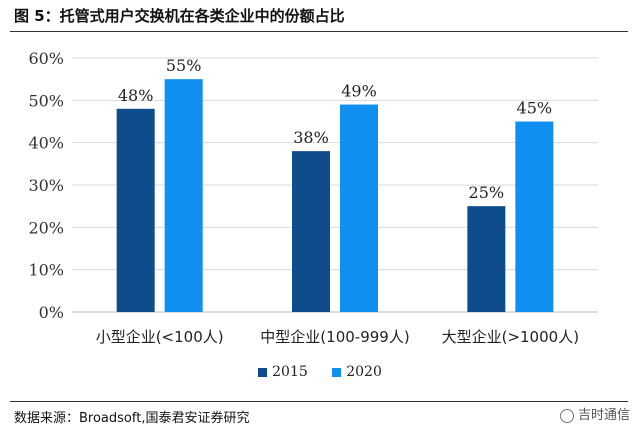 Image resolution: width=640 pixels, height=430 pixels. Describe the element at coordinates (290, 372) in the screenshot. I see `legend-label-2015: 2015` at that location.